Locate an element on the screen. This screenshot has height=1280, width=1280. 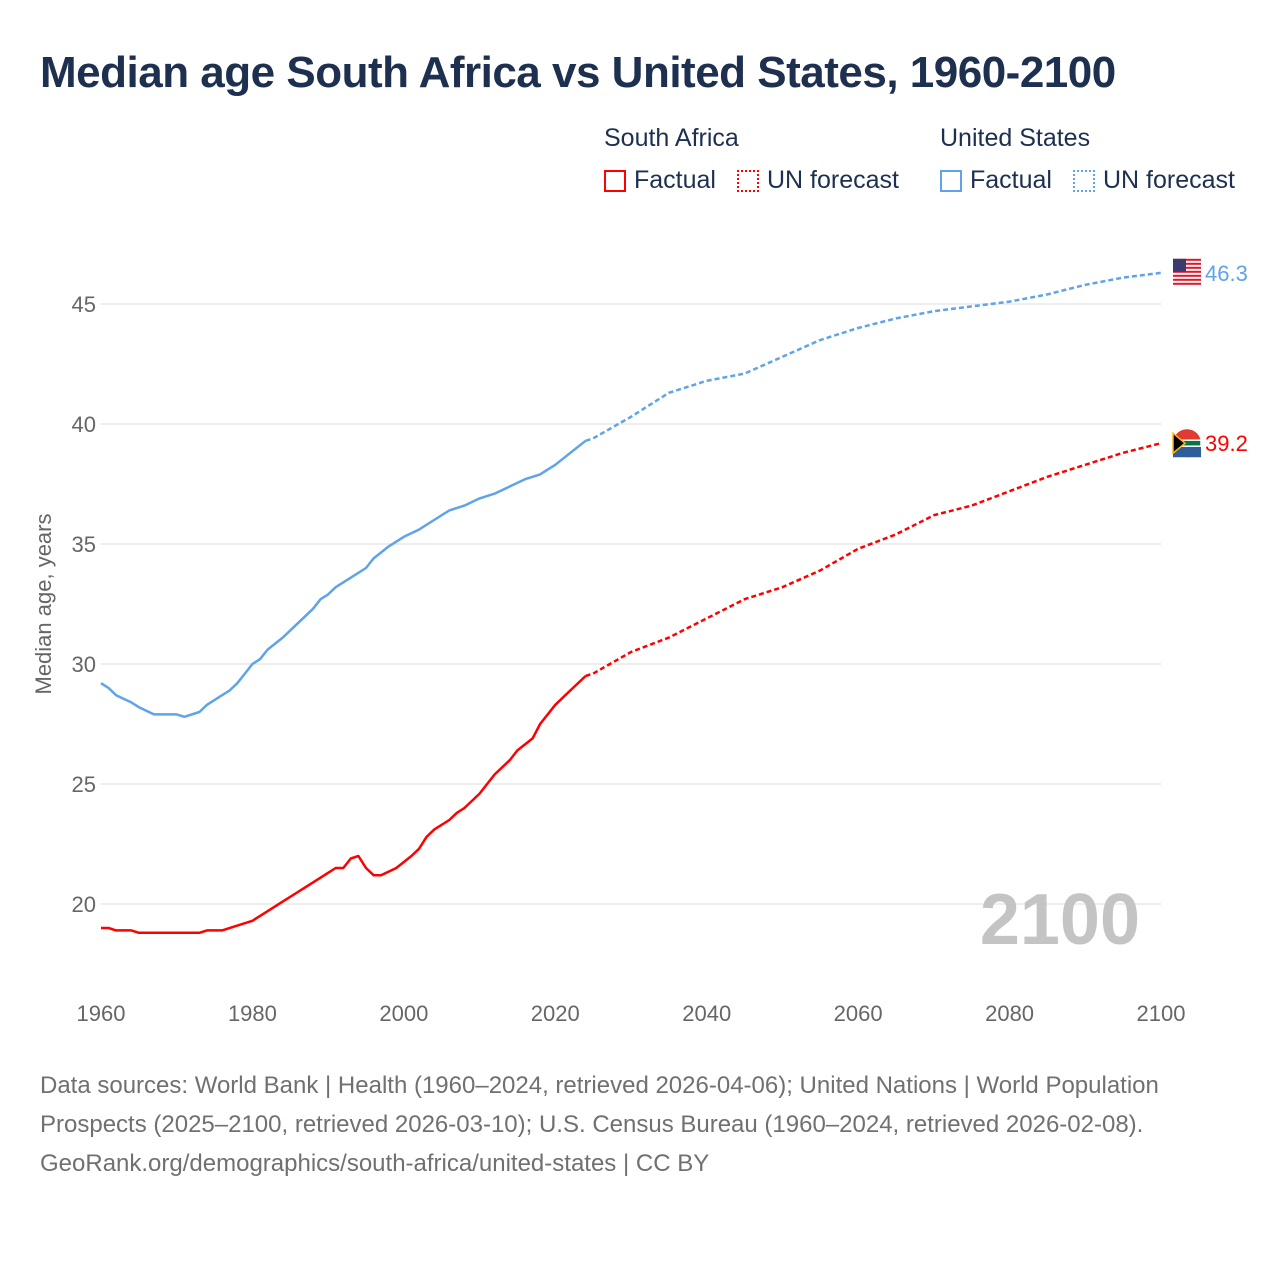
united-states-forecast-line is located at coordinates (873, 356).